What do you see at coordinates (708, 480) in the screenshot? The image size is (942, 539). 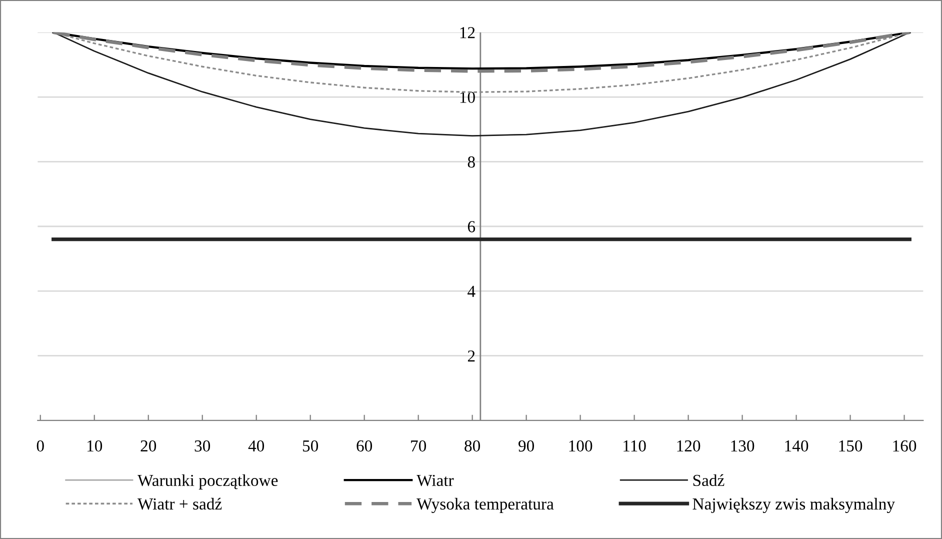 I see `legend-label: Sadź` at bounding box center [708, 480].